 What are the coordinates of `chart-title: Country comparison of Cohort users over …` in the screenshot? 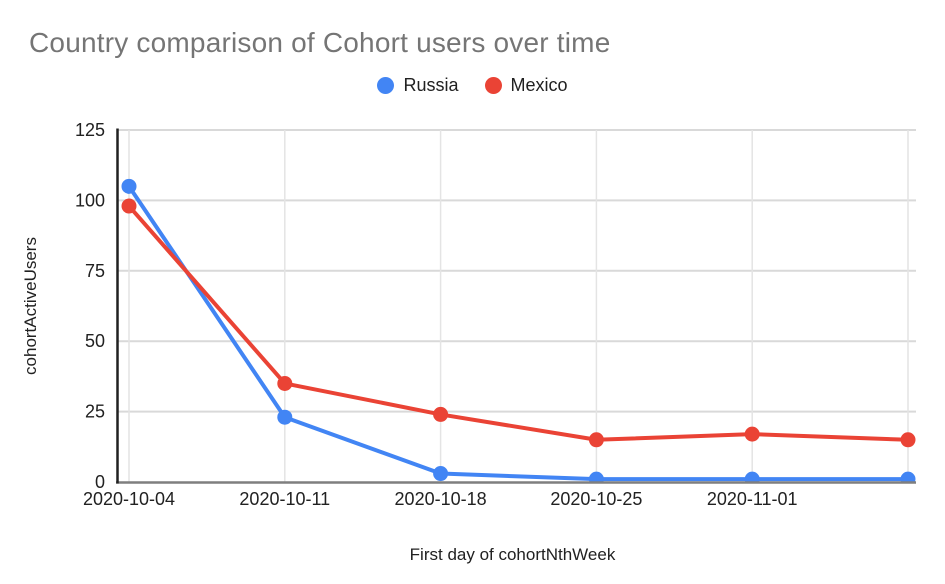 It's located at (320, 42).